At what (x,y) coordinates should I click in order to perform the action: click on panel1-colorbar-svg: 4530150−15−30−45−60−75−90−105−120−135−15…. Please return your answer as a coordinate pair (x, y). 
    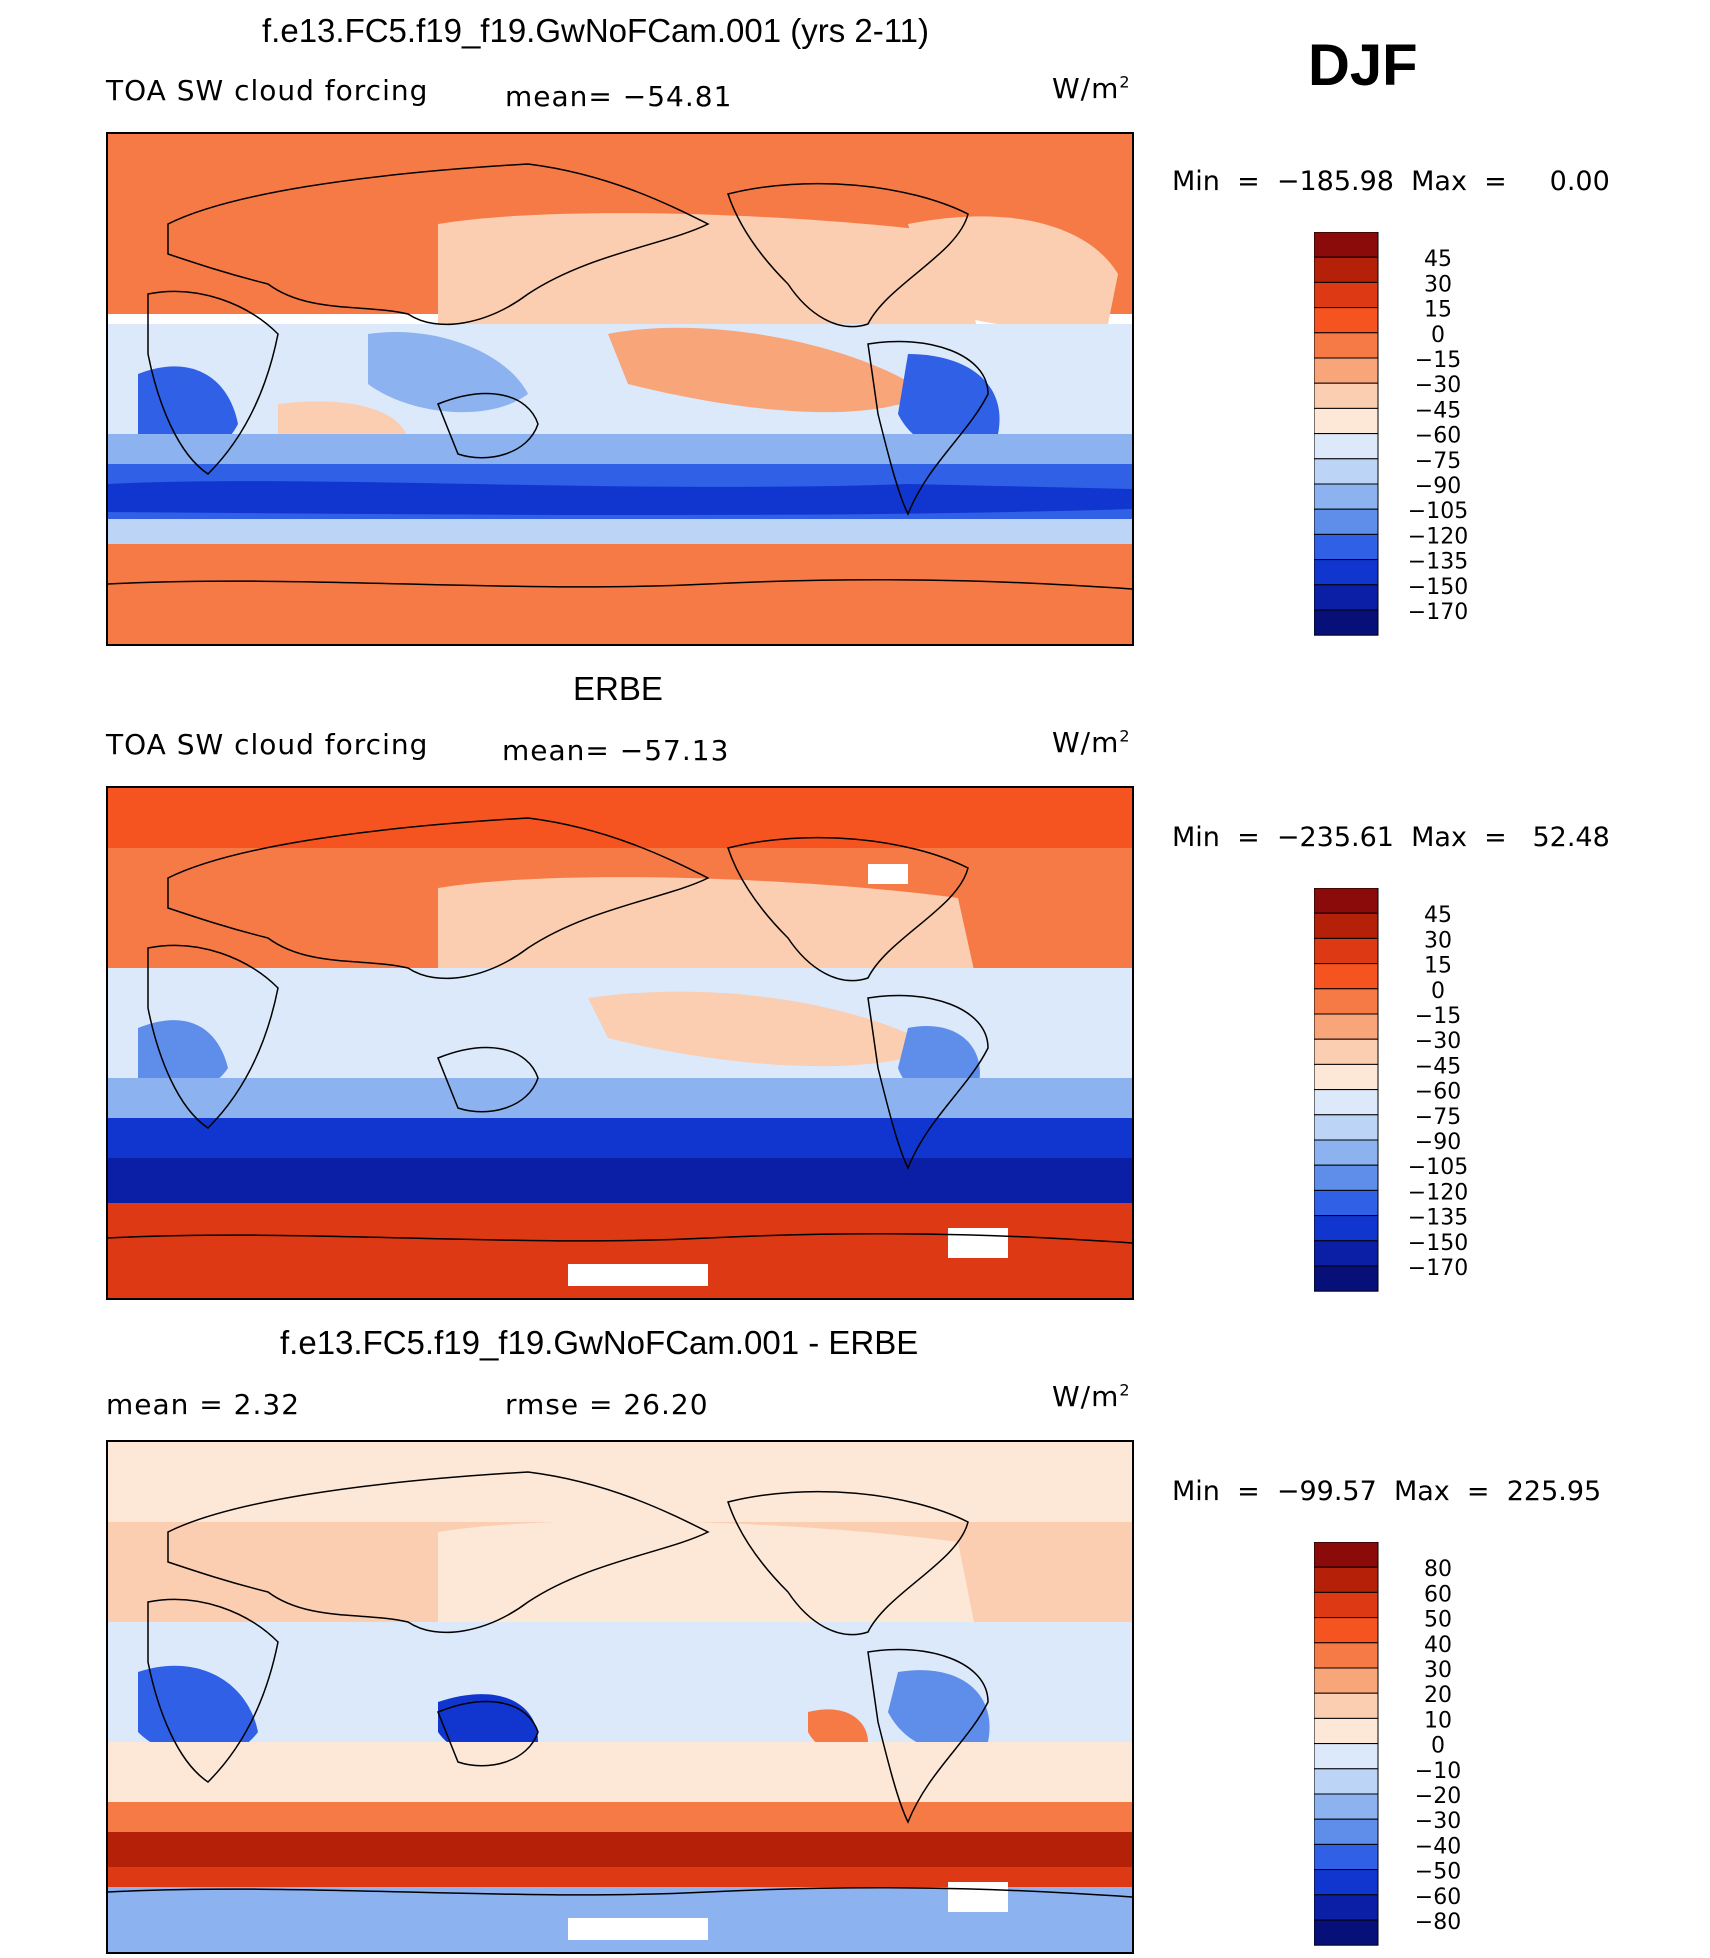
    Looking at the image, I should click on (1390, 433).